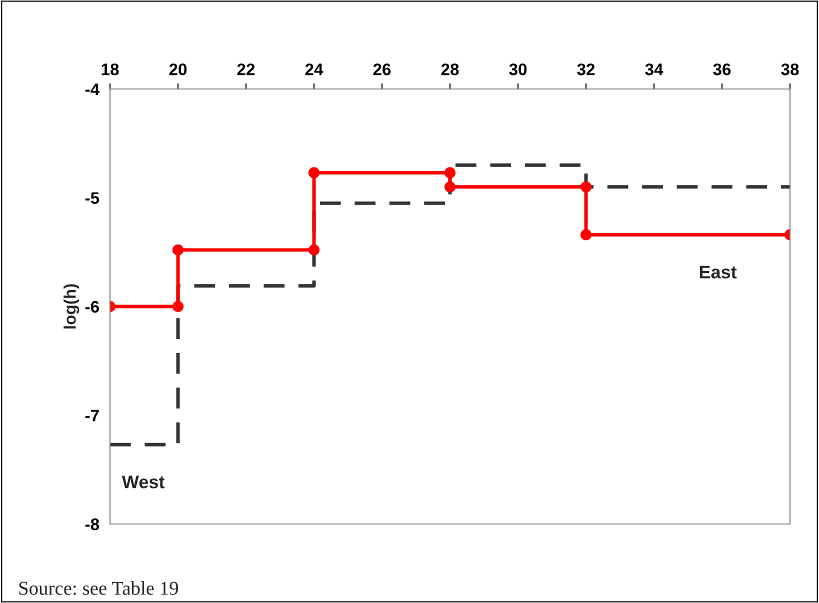  What do you see at coordinates (110, 69) in the screenshot?
I see `x-tick-label: 18` at bounding box center [110, 69].